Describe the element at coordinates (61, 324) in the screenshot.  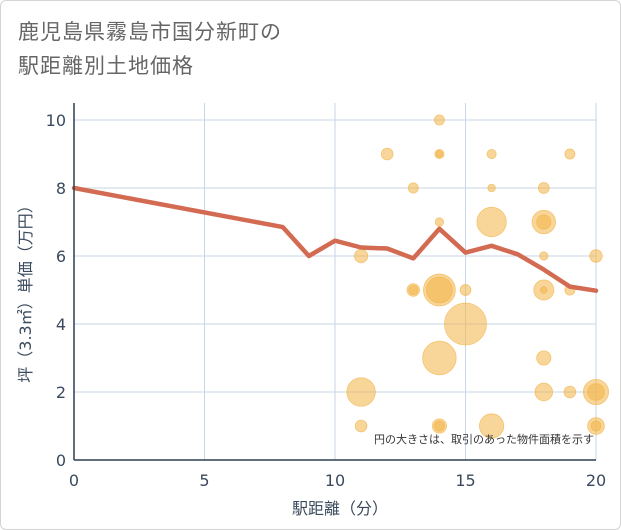
I see `y-tick-label-2: 4` at that location.